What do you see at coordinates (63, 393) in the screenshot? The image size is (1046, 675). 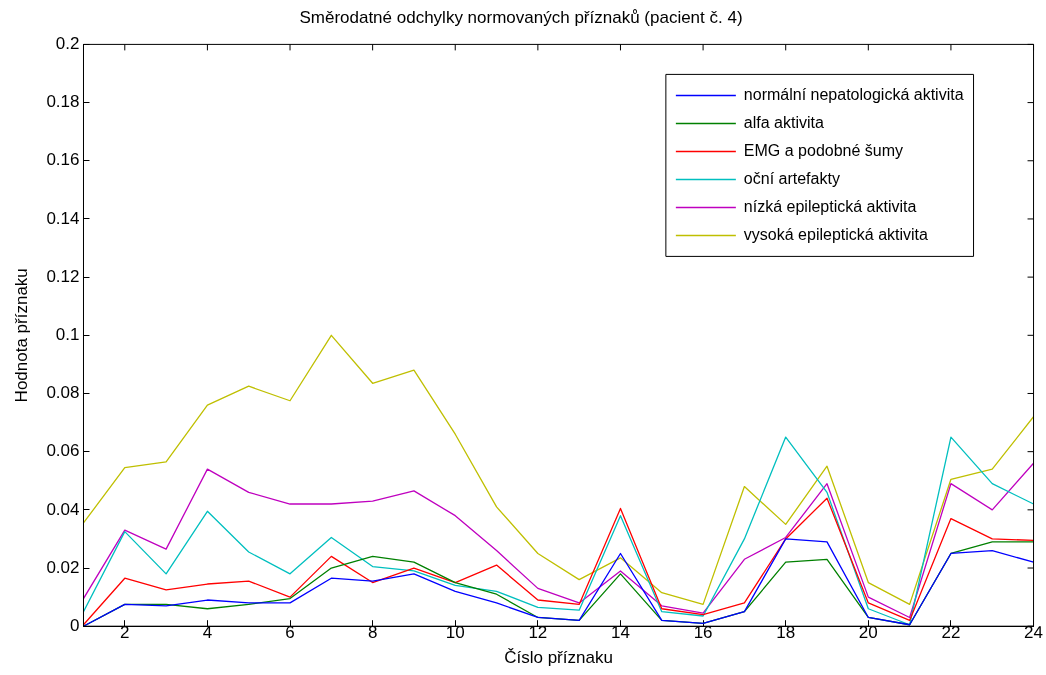 I see `y-tick-label: 0.08` at bounding box center [63, 393].